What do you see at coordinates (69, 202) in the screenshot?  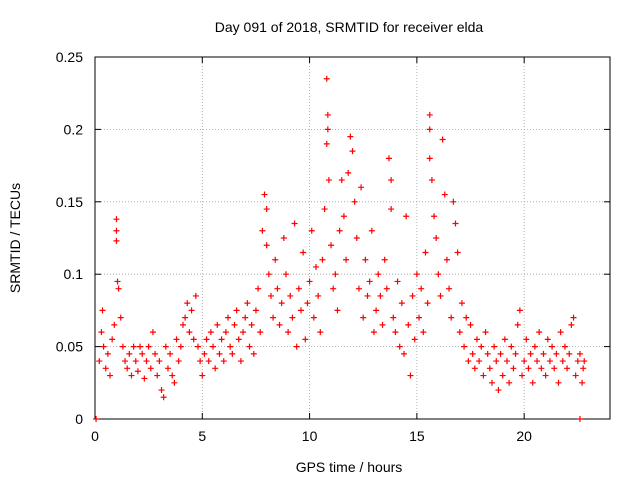 I see `y-tick-label: 0.15` at bounding box center [69, 202].